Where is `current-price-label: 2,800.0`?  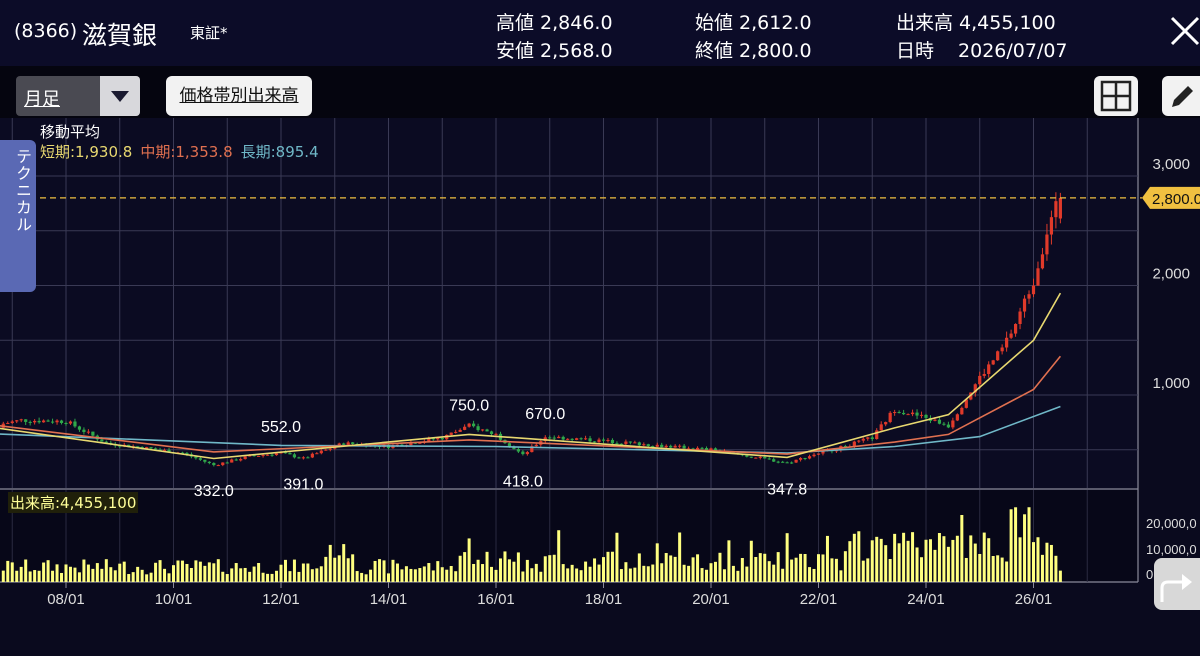
current-price-label: 2,800.0 is located at coordinates (1176, 199).